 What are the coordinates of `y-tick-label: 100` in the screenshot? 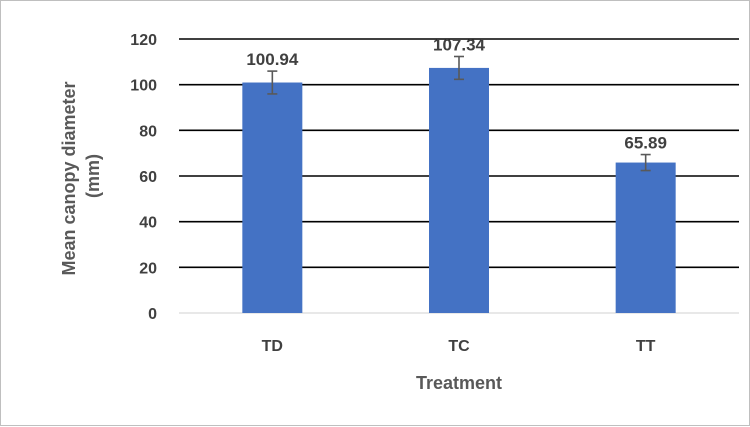 It's located at (143, 86).